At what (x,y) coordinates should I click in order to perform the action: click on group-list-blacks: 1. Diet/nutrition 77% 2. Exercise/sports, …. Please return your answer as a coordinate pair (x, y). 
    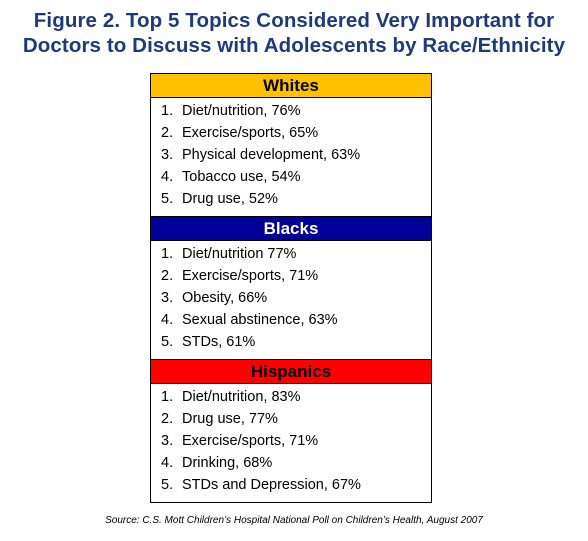
    Looking at the image, I should click on (291, 300).